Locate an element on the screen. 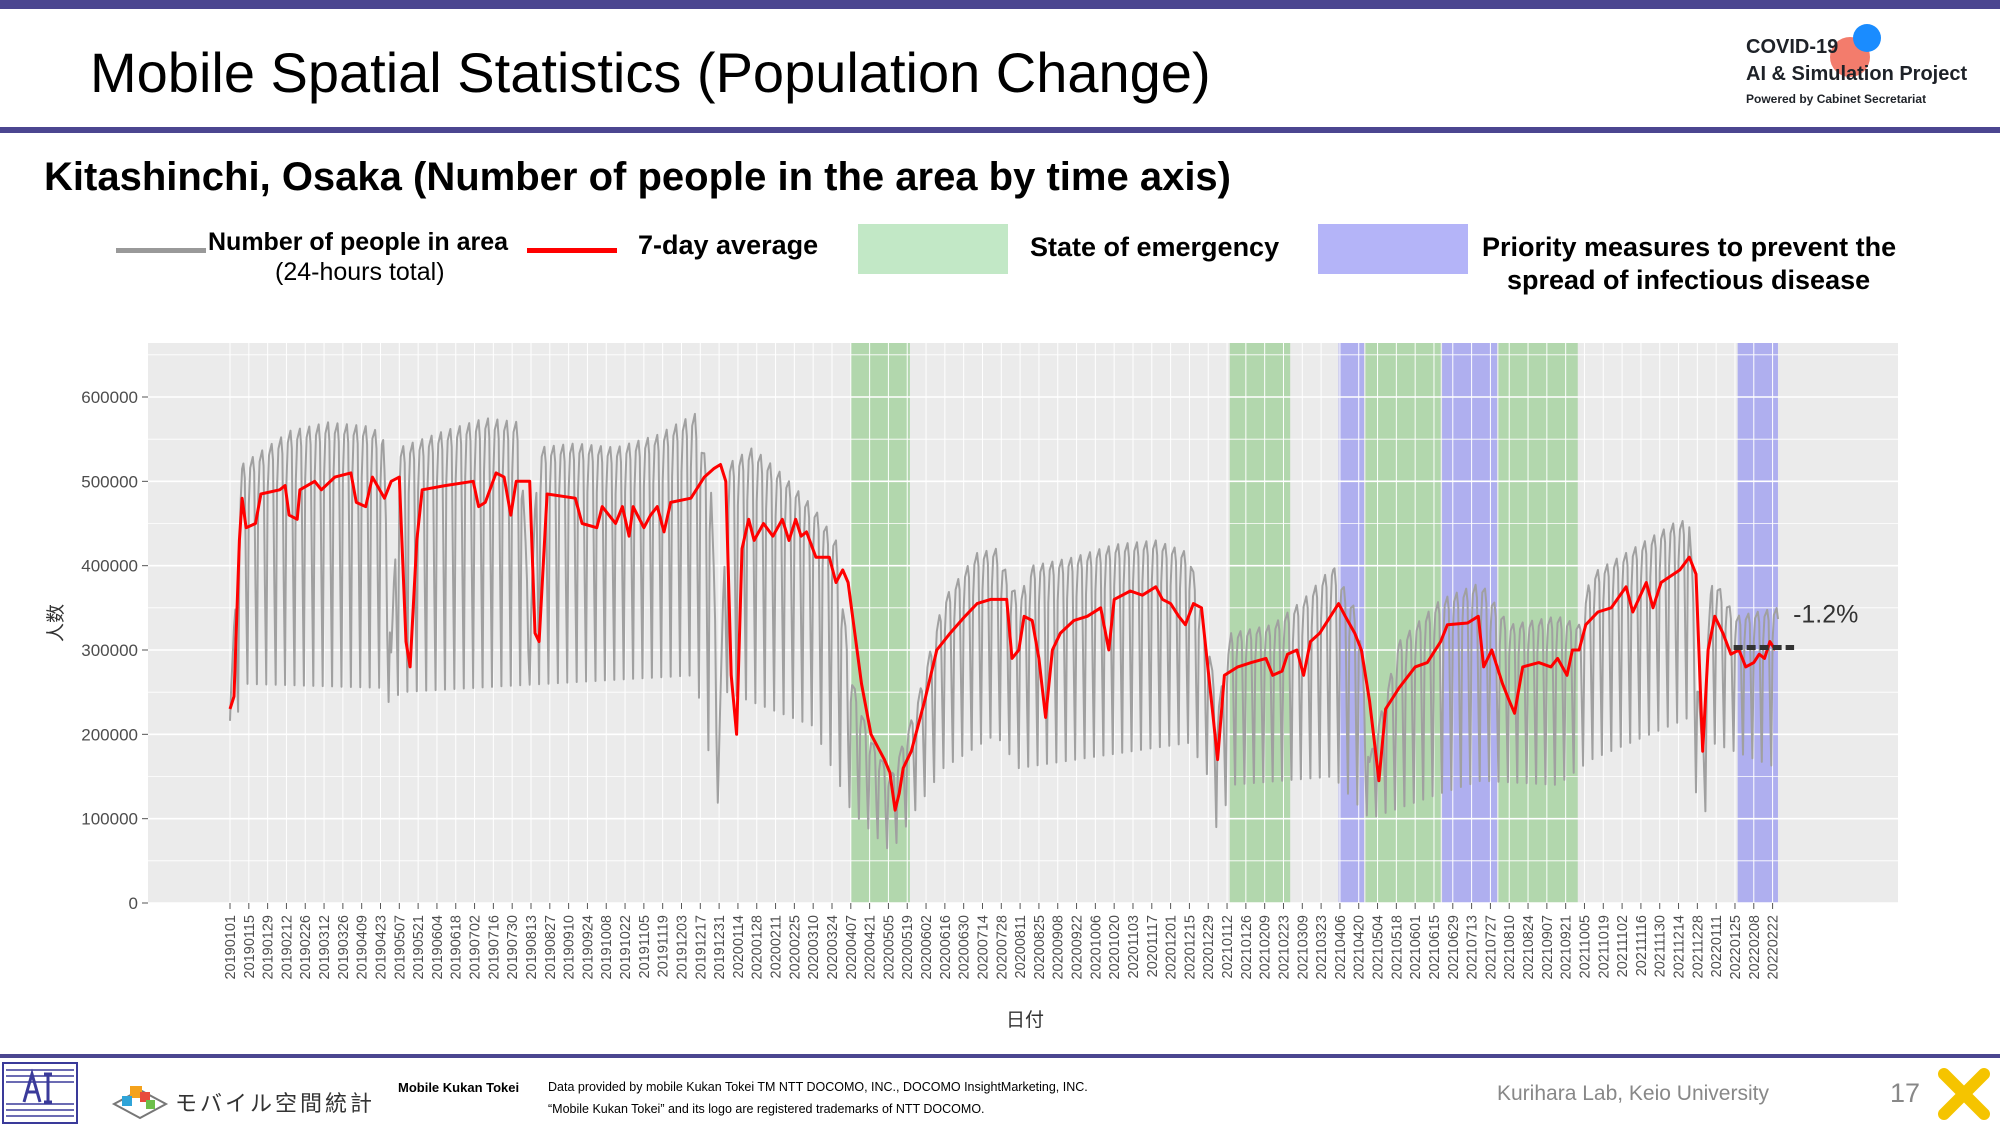  x-tick-label: 20190226 is located at coordinates (306, 947).